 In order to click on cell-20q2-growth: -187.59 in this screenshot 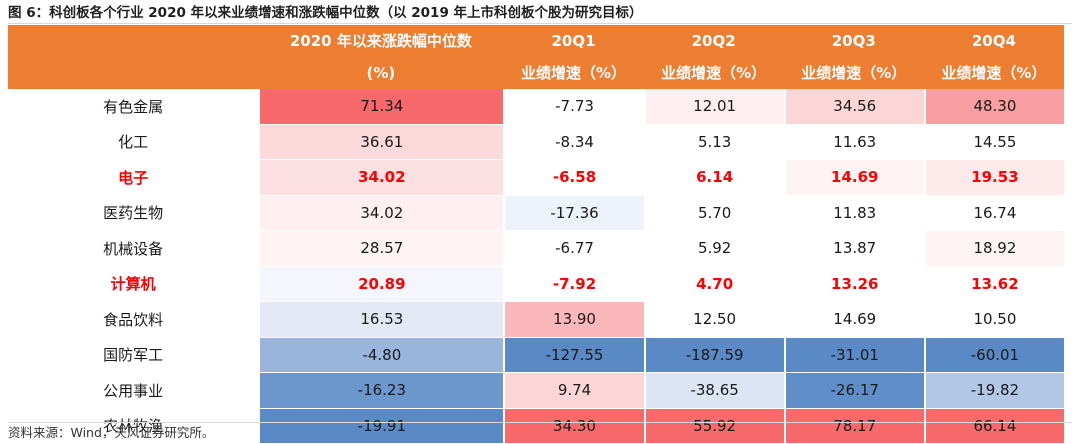, I will do `click(714, 356)`.